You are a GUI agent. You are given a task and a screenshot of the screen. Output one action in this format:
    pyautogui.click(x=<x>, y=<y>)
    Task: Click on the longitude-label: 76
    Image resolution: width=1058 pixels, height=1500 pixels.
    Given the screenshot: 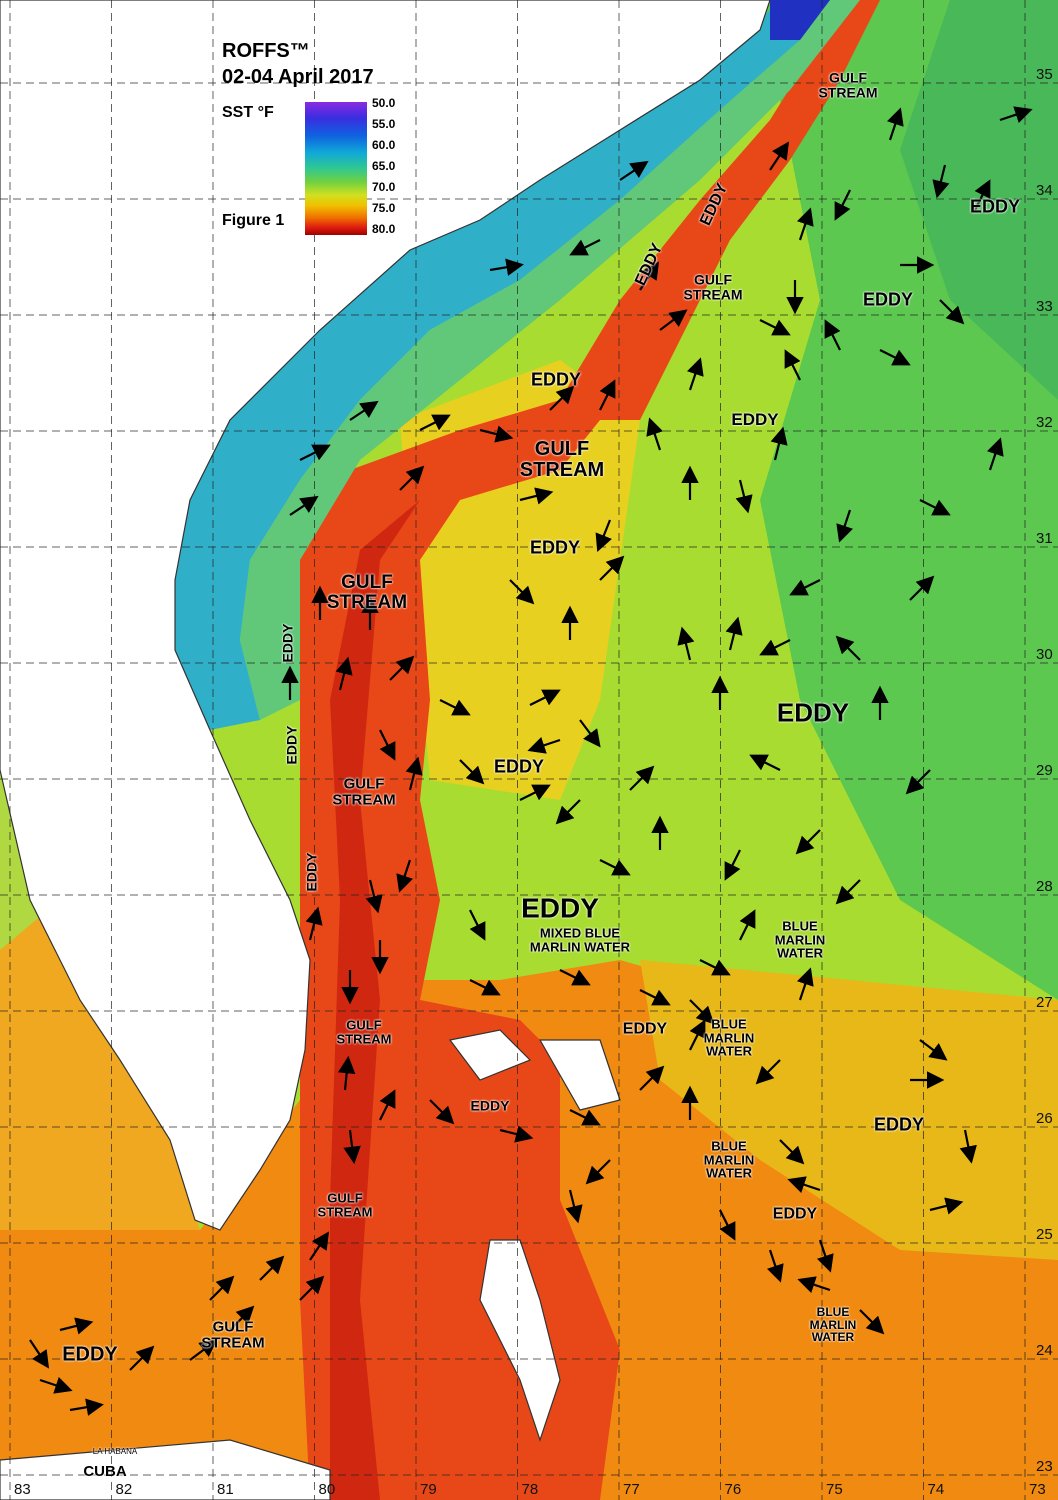 What is the action you would take?
    pyautogui.click(x=733, y=1489)
    